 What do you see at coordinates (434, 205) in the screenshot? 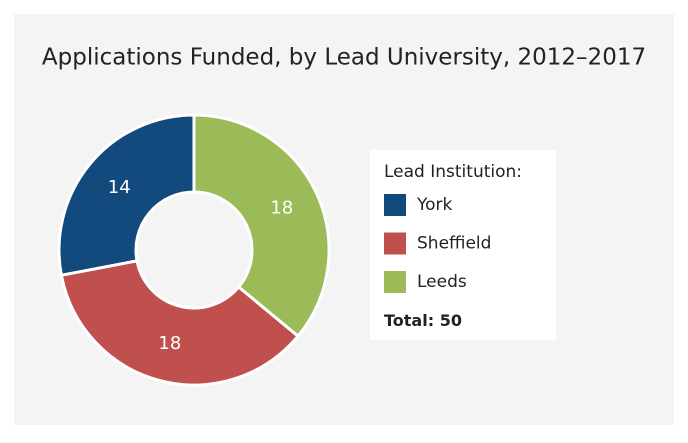
I see `legend-label: York` at bounding box center [434, 205].